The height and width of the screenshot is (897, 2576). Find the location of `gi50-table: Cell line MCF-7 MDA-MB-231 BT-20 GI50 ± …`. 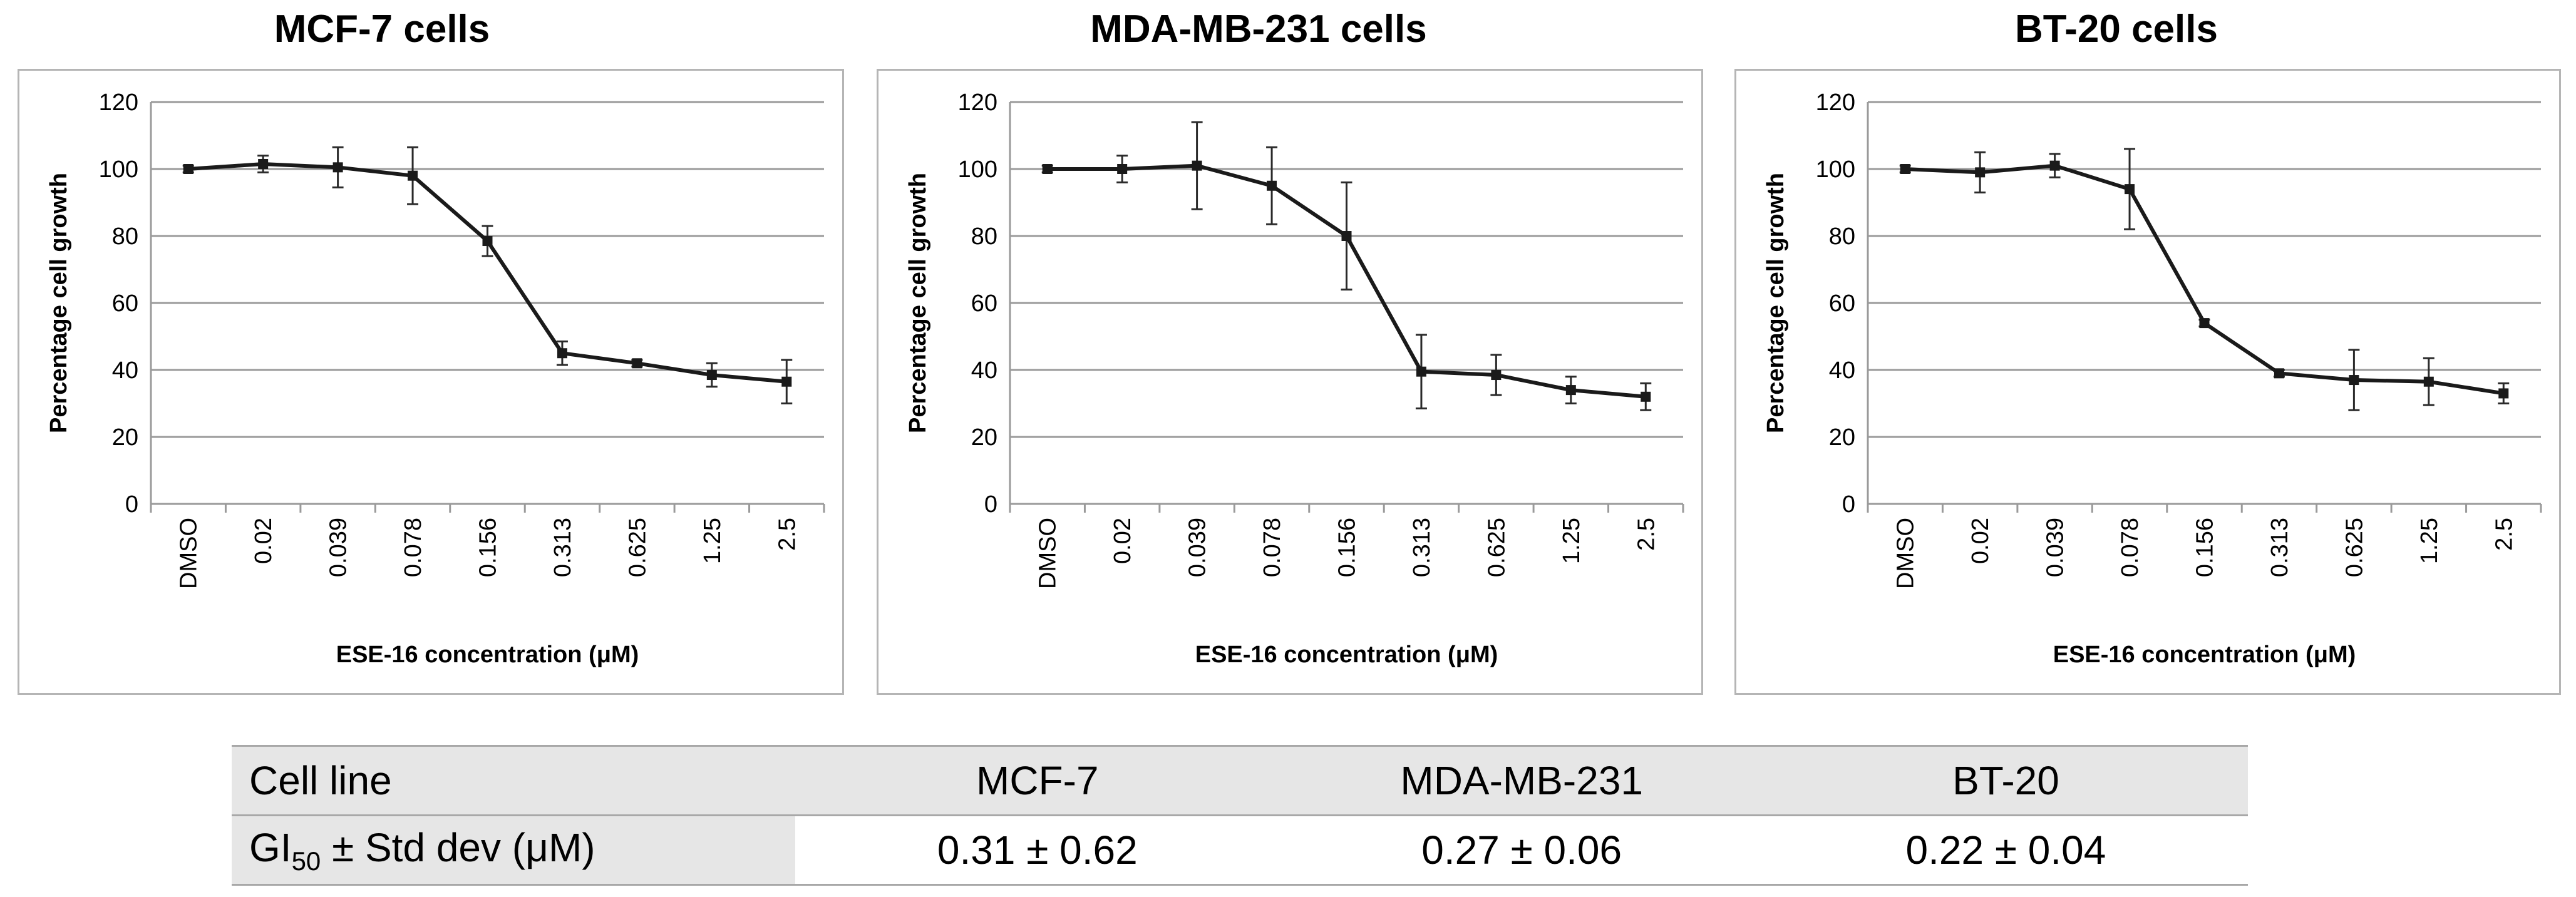

gi50-table: Cell line MCF-7 MDA-MB-231 BT-20 GI50 ± … is located at coordinates (1240, 815).